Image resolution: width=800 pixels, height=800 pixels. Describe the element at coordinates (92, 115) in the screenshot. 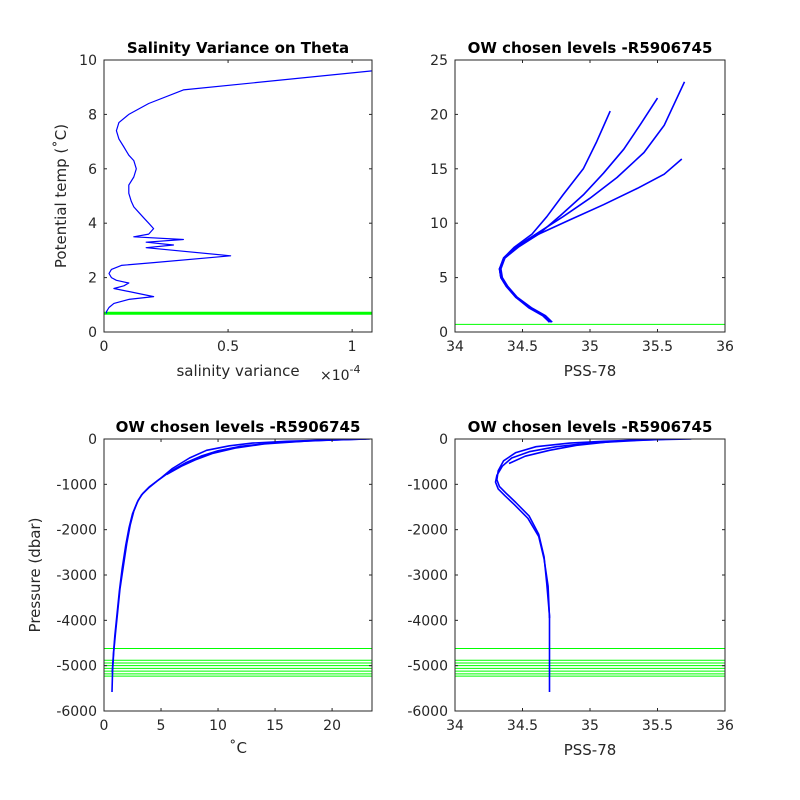

I see `y-tick-label: 8` at that location.